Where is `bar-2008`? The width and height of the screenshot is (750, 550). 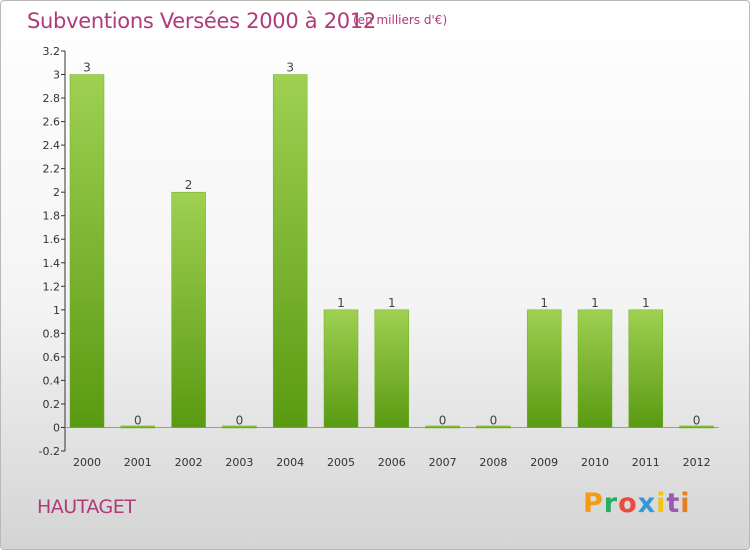 bar-2008 is located at coordinates (493, 427).